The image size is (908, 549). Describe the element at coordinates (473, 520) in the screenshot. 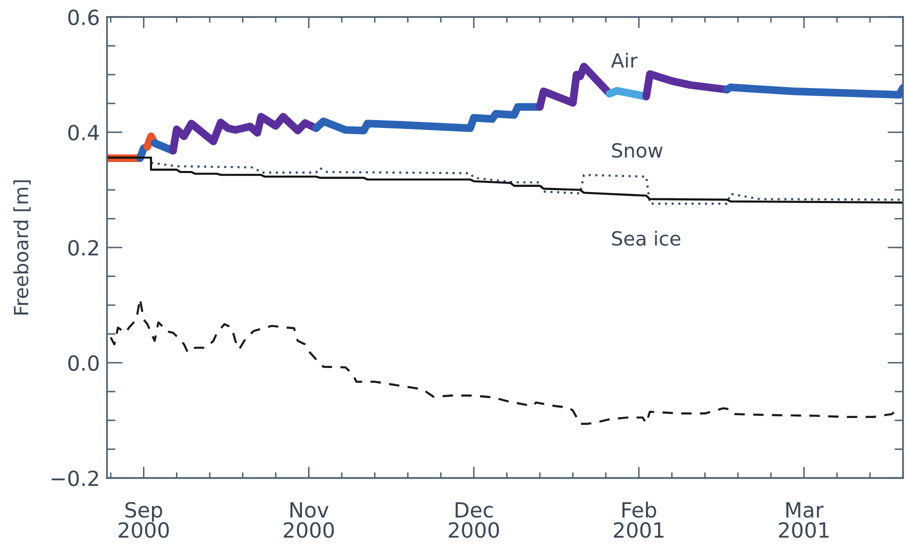

I see `x-tick-label: Dec 2000` at that location.